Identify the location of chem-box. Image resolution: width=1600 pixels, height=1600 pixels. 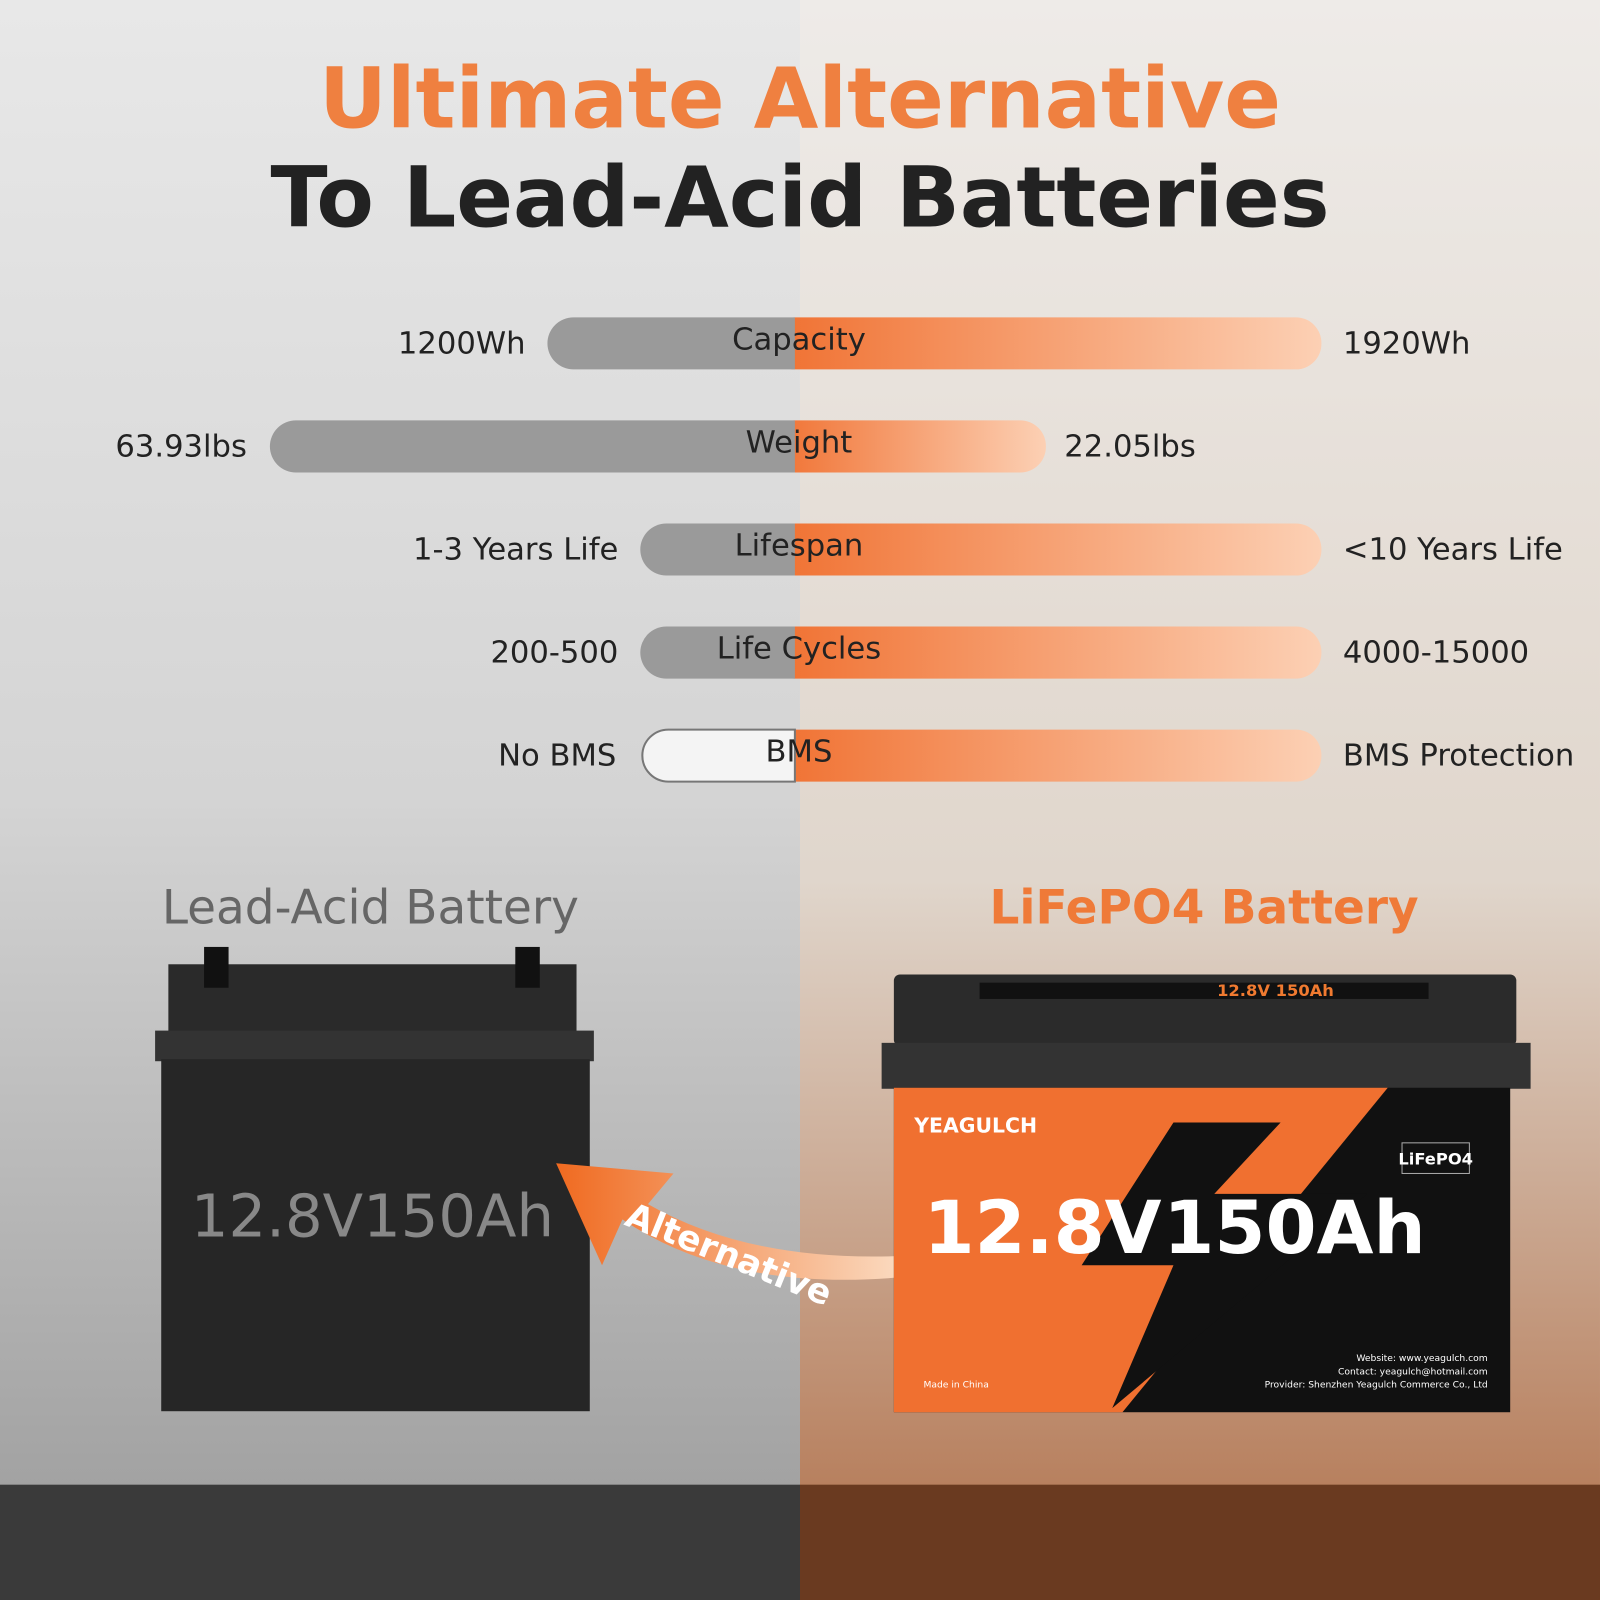
(1435, 1158).